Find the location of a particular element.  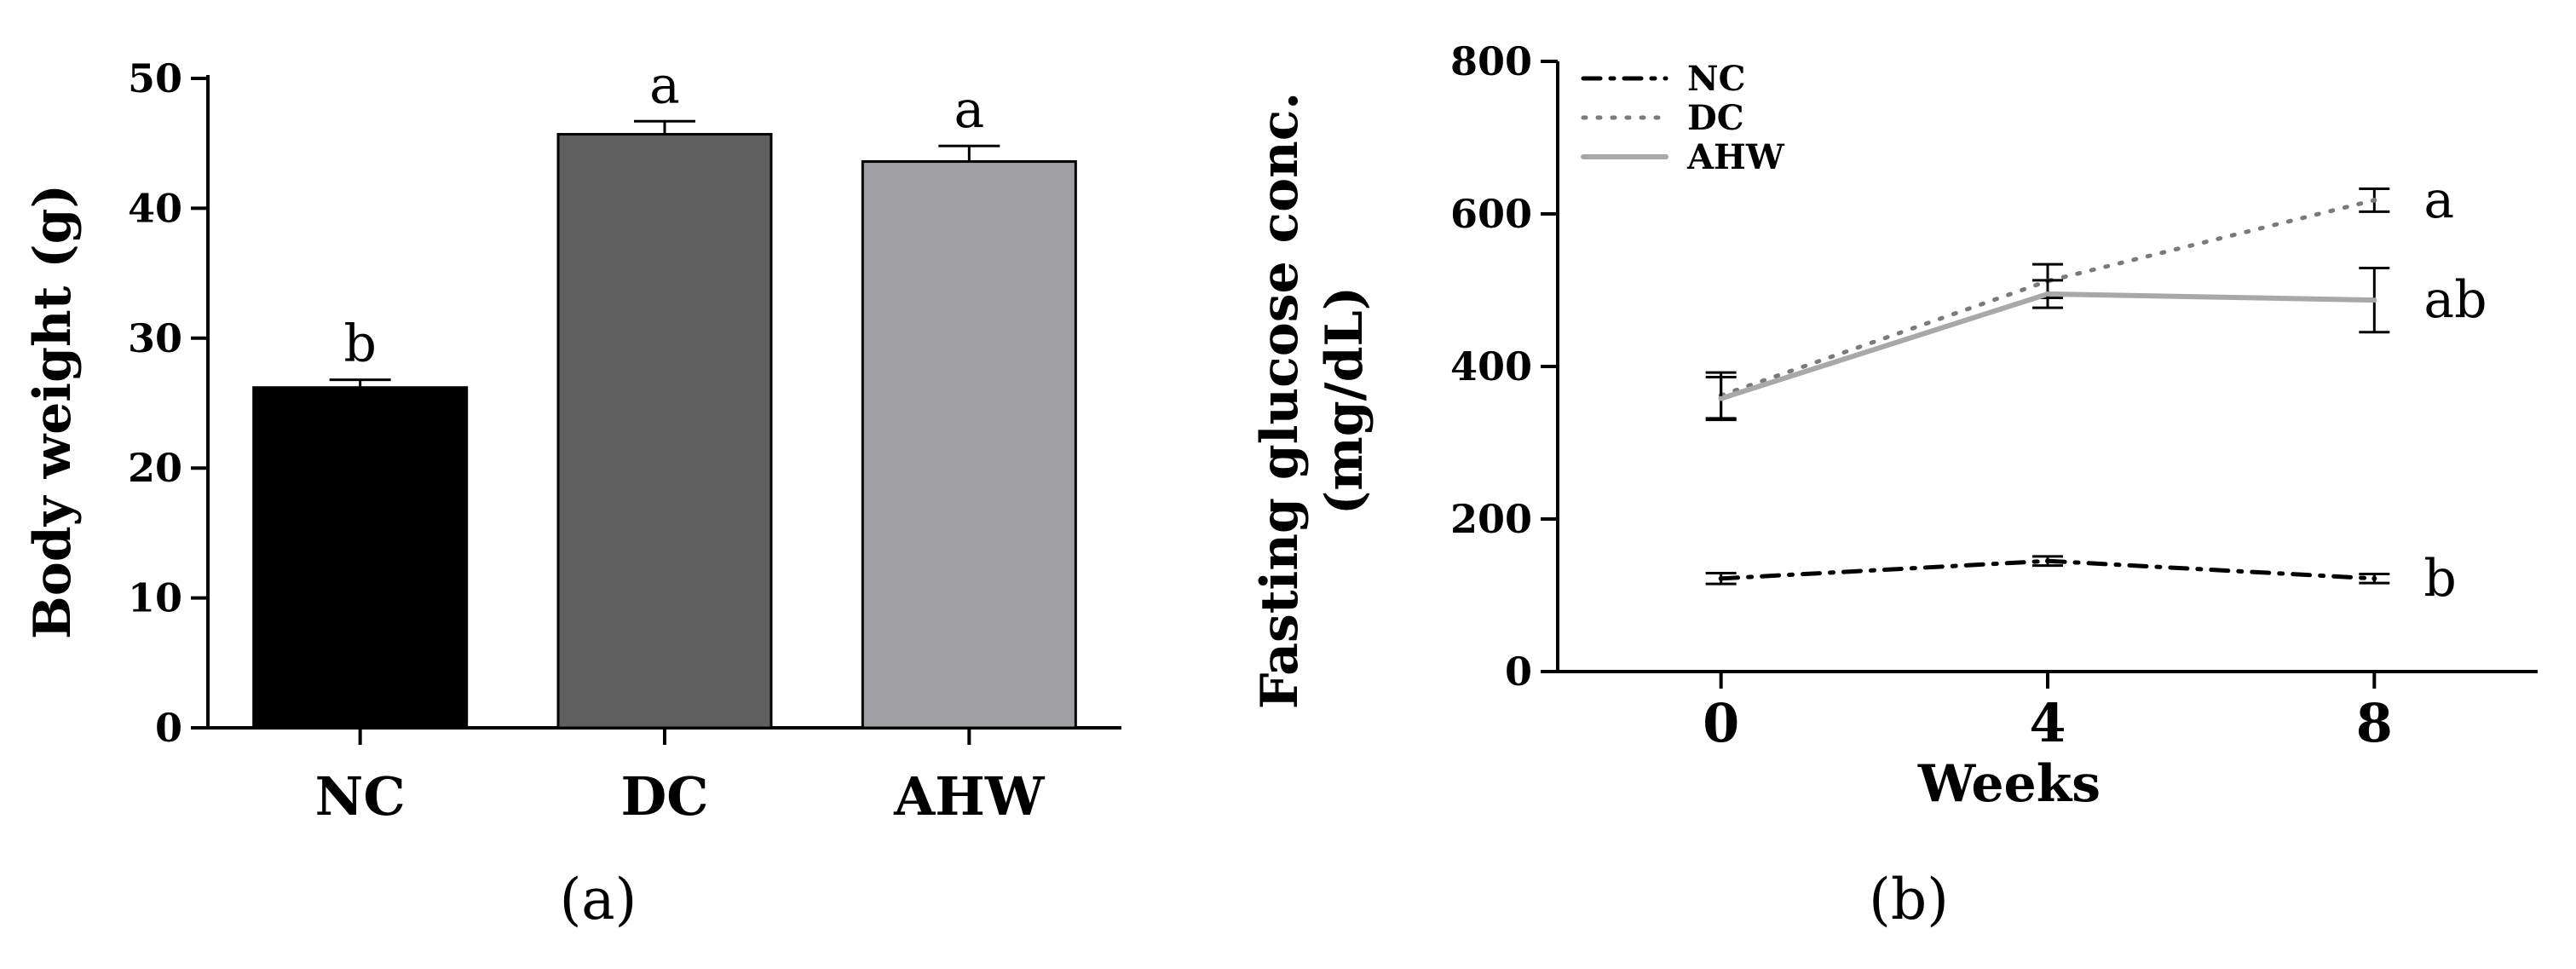

y-axis-label: Body weight (g) is located at coordinates (53, 411).